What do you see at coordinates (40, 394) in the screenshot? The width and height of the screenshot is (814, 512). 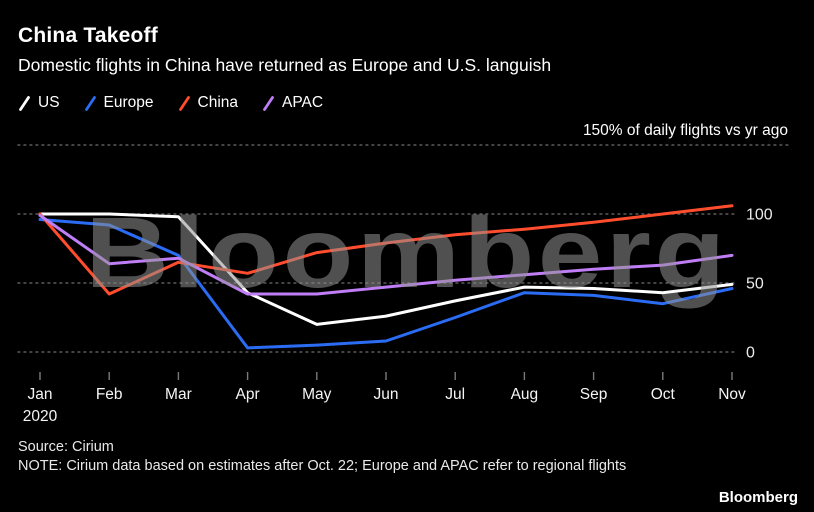 I see `x-axis-label: Jan` at bounding box center [40, 394].